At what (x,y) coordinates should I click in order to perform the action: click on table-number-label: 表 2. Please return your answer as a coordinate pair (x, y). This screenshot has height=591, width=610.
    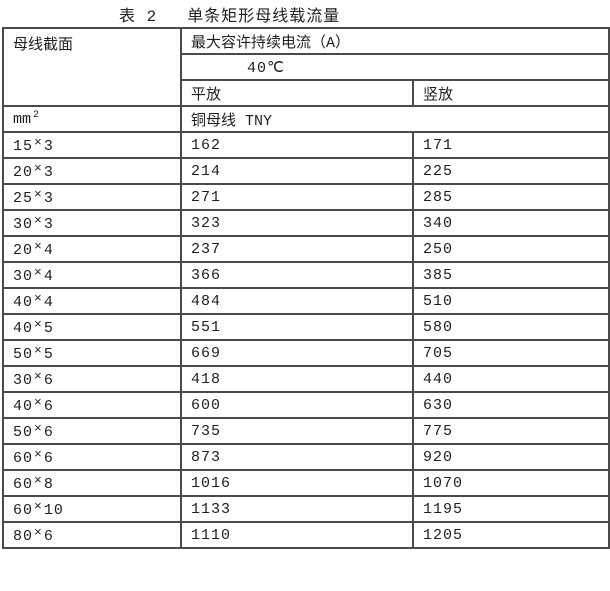
    Looking at the image, I should click on (138, 16).